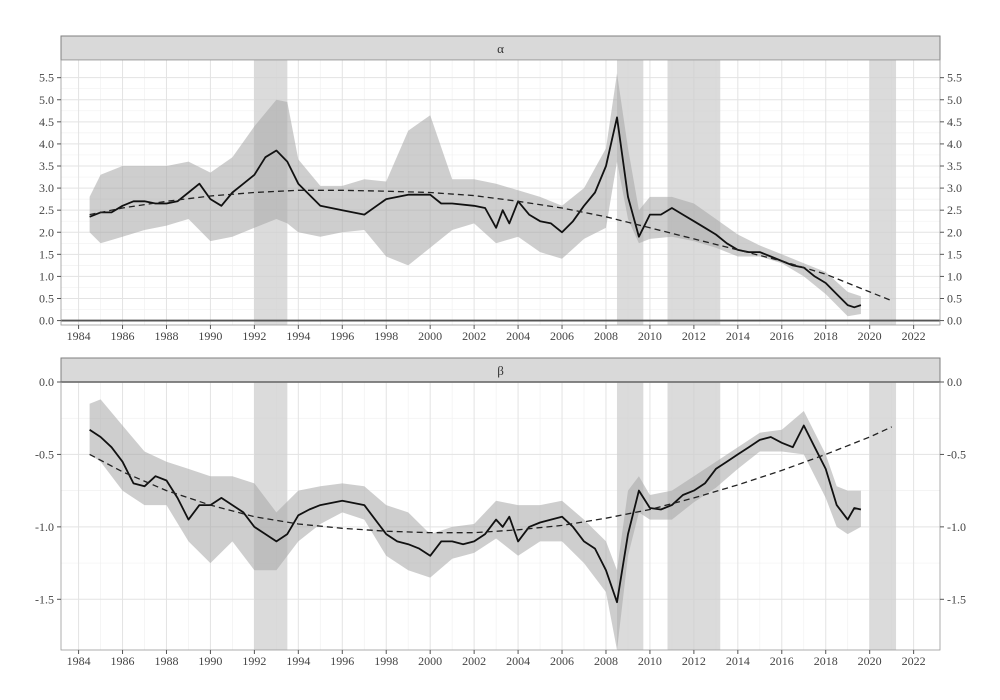  Describe the element at coordinates (46, 232) in the screenshot. I see `y-tick-label-left: 2.0` at that location.